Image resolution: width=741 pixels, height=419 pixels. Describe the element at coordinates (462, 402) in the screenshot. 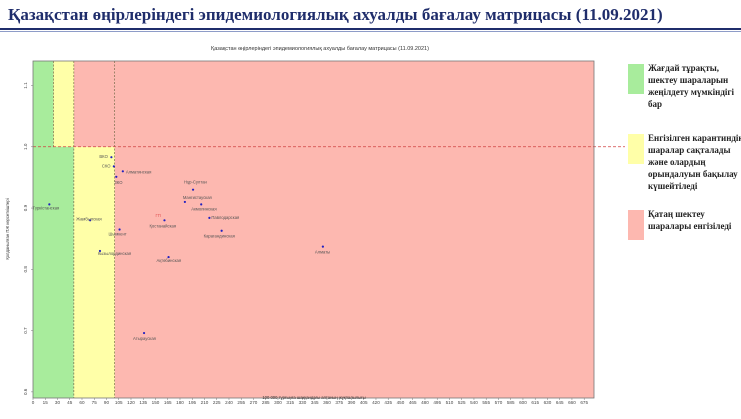

I see `x-tick-label: 525` at that location.